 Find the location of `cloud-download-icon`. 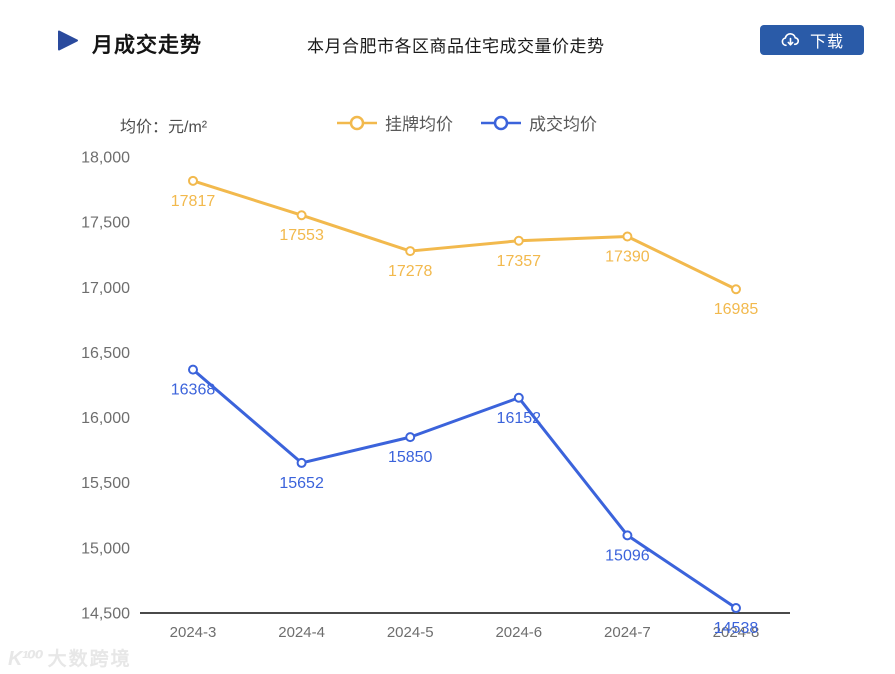

cloud-download-icon is located at coordinates (790, 40).